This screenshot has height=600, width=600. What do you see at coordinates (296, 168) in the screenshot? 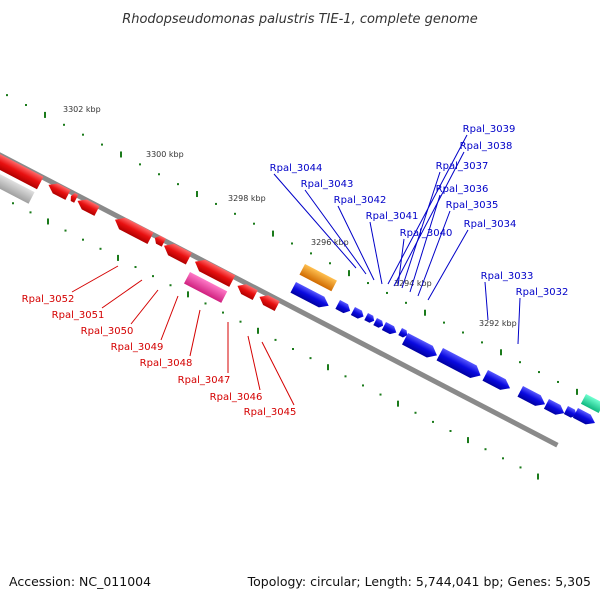
I see `gene-label: Rpal_3044` at bounding box center [296, 168].